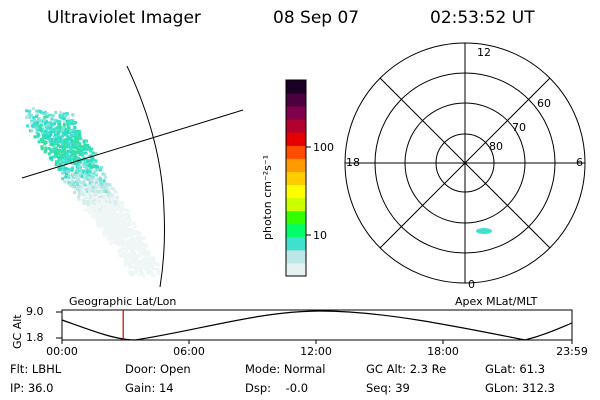  Describe the element at coordinates (496, 146) in the screenshot. I see `mlat-label-80: 80` at that location.